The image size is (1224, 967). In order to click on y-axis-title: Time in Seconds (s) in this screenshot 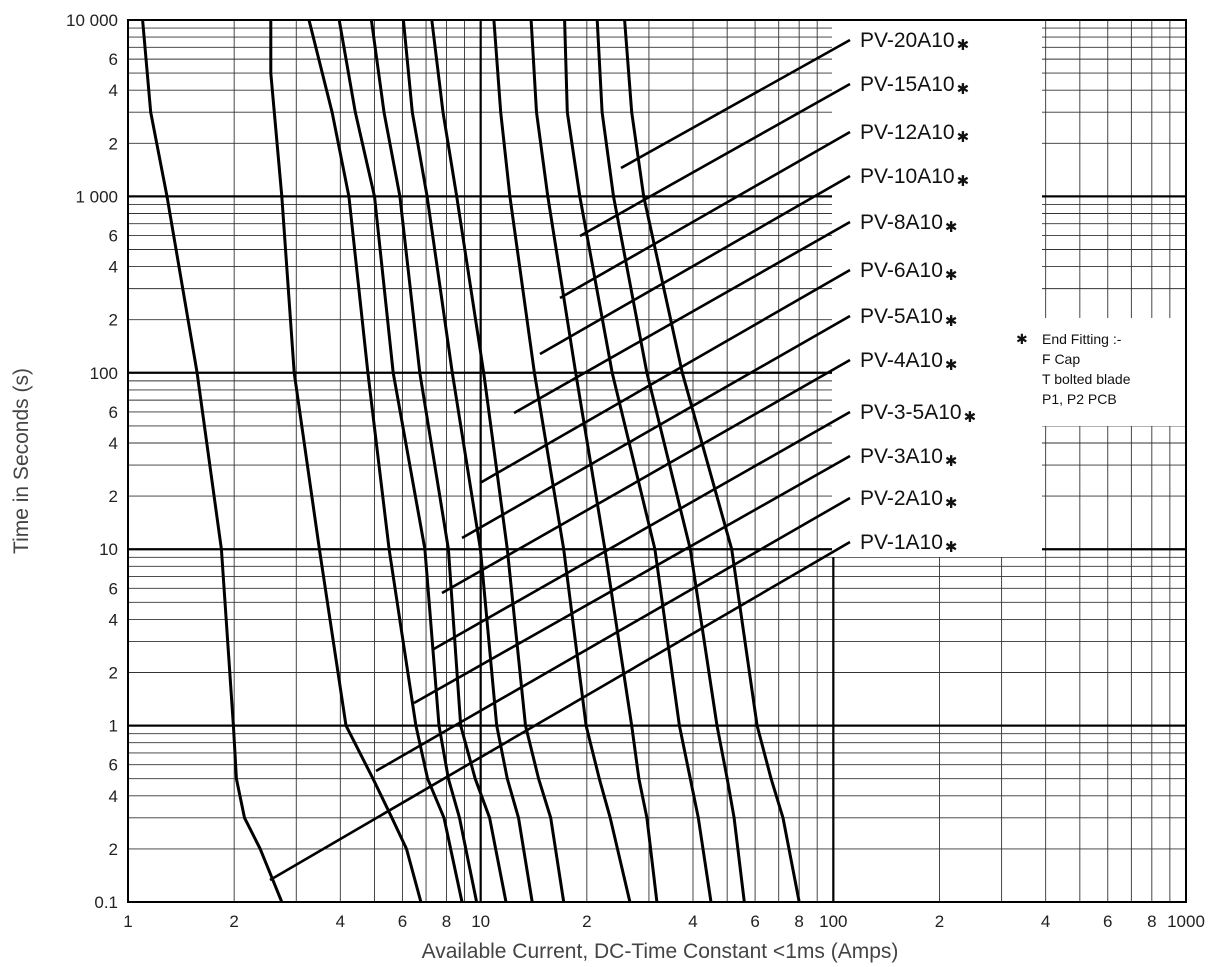, I will do `click(21, 461)`.